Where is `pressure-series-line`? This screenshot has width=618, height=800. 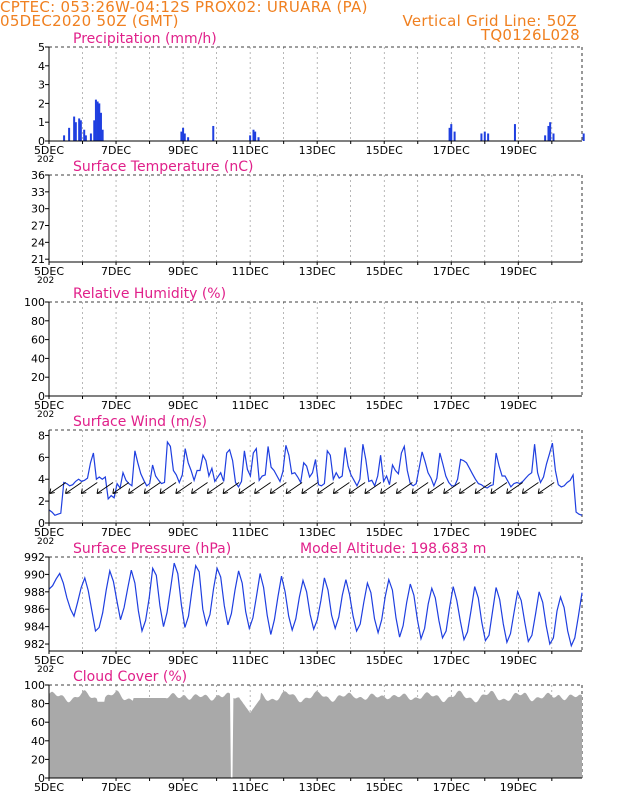
pressure-series-line is located at coordinates (315, 605).